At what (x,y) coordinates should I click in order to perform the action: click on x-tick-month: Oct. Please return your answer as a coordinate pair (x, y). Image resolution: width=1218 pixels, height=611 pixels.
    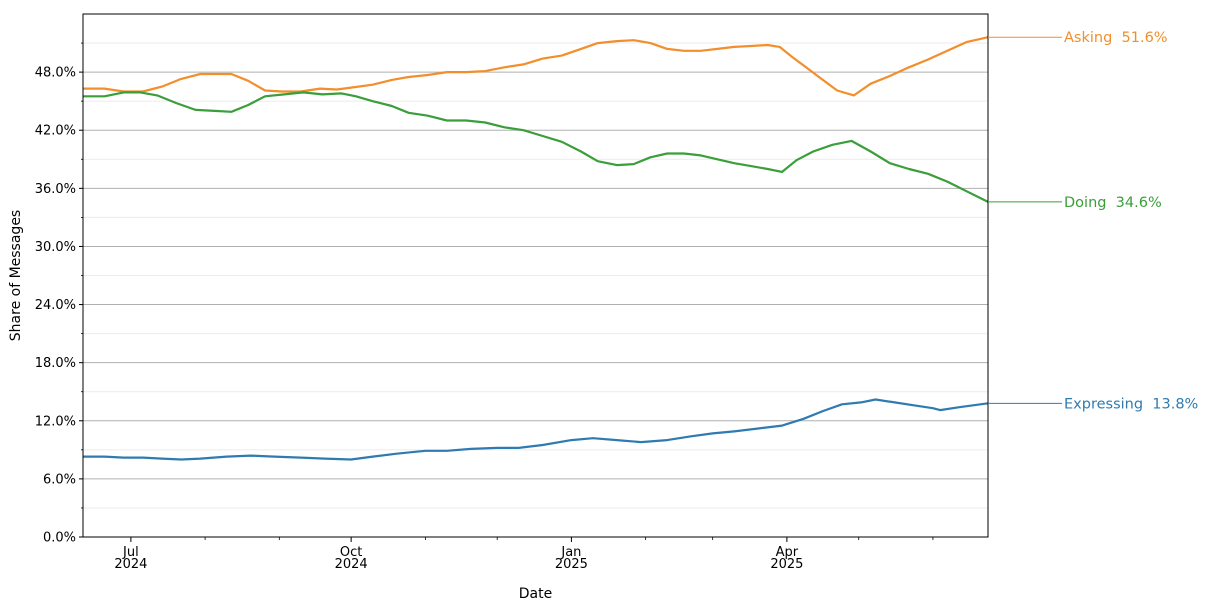
    Looking at the image, I should click on (351, 552).